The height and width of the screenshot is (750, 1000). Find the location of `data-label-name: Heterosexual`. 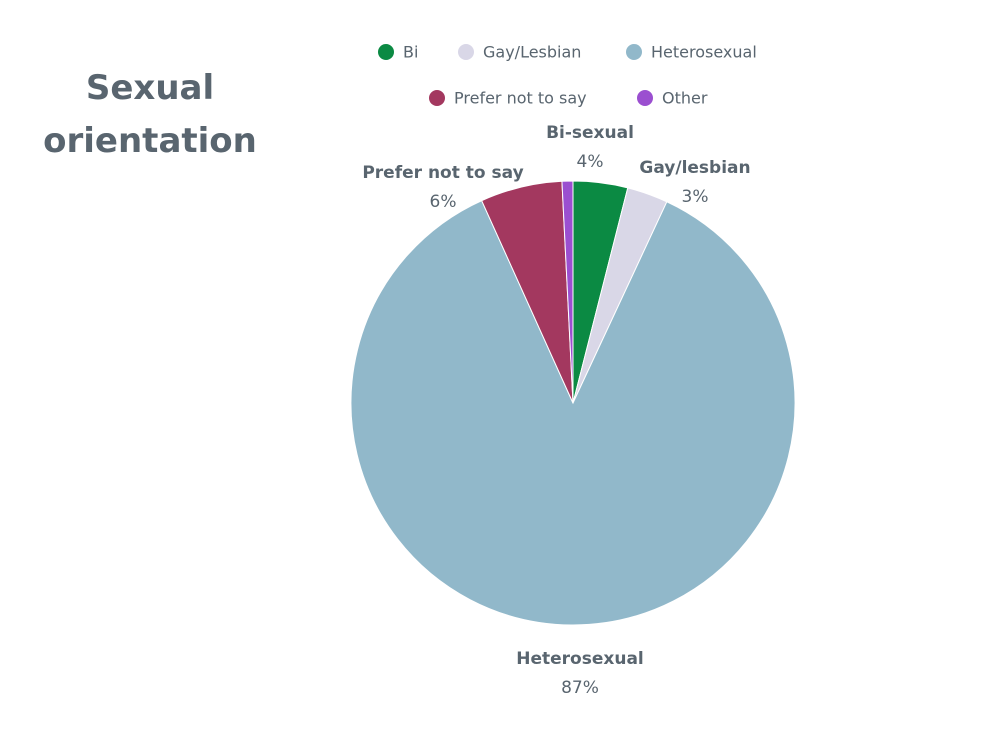

data-label-name: Heterosexual is located at coordinates (580, 659).